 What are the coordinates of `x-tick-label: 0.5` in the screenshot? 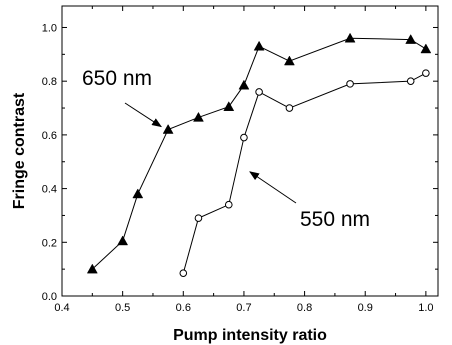 It's located at (122, 308).